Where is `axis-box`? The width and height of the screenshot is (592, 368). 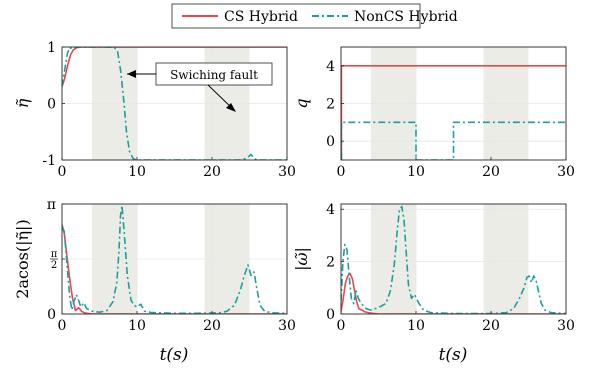 axis-box is located at coordinates (453, 259).